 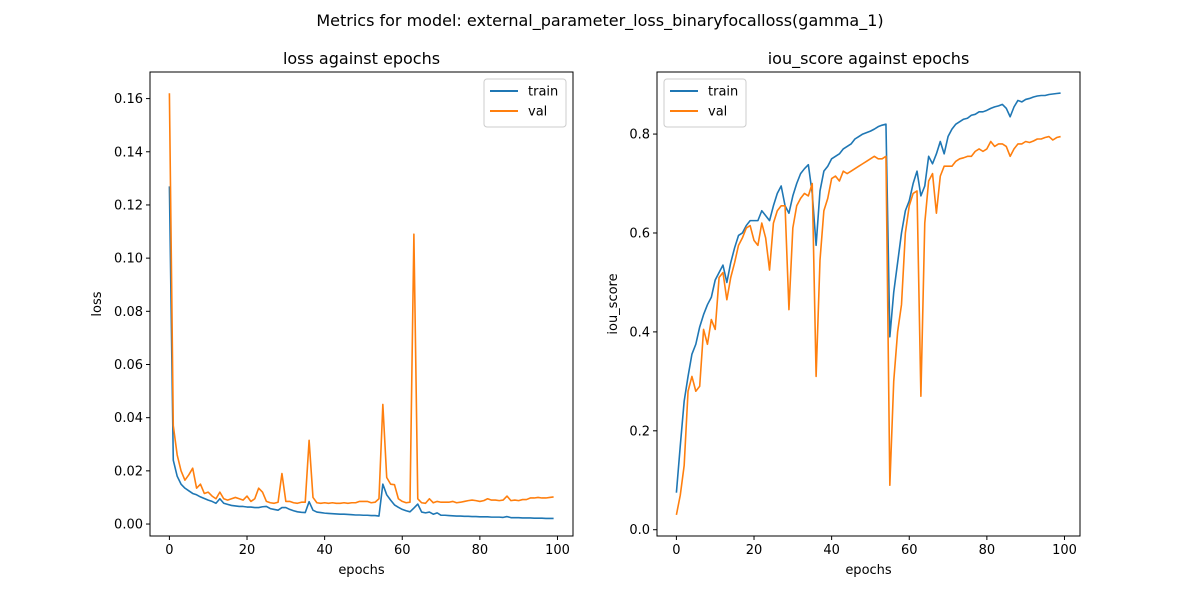 I want to click on loss-xtick-label: 100, so click(x=557, y=550).